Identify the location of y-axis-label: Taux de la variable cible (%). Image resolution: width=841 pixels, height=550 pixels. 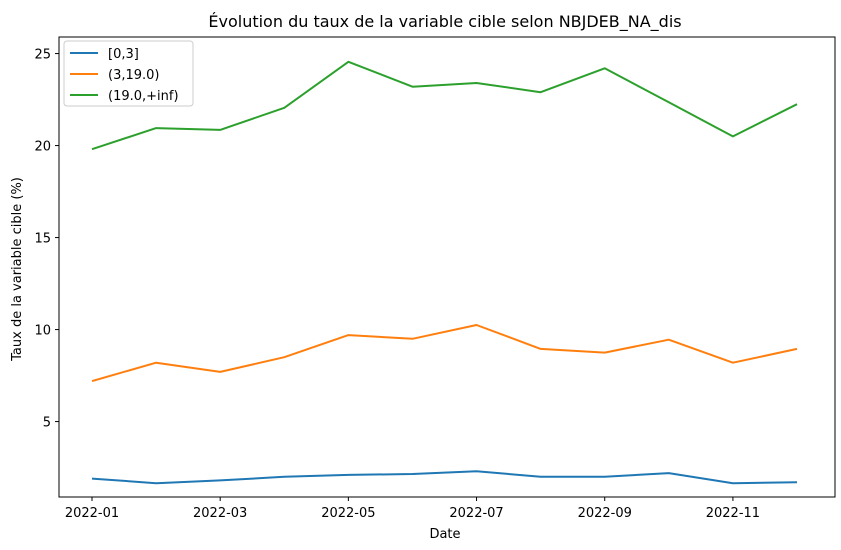
(17, 269).